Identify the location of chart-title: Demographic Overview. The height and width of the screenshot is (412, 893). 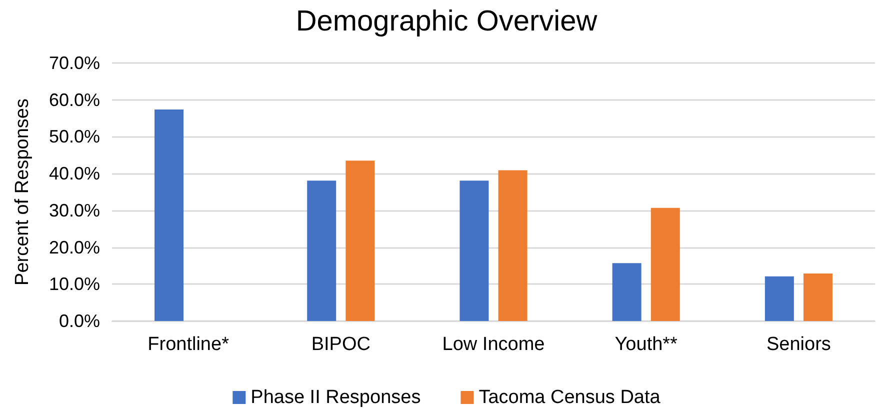
(447, 22).